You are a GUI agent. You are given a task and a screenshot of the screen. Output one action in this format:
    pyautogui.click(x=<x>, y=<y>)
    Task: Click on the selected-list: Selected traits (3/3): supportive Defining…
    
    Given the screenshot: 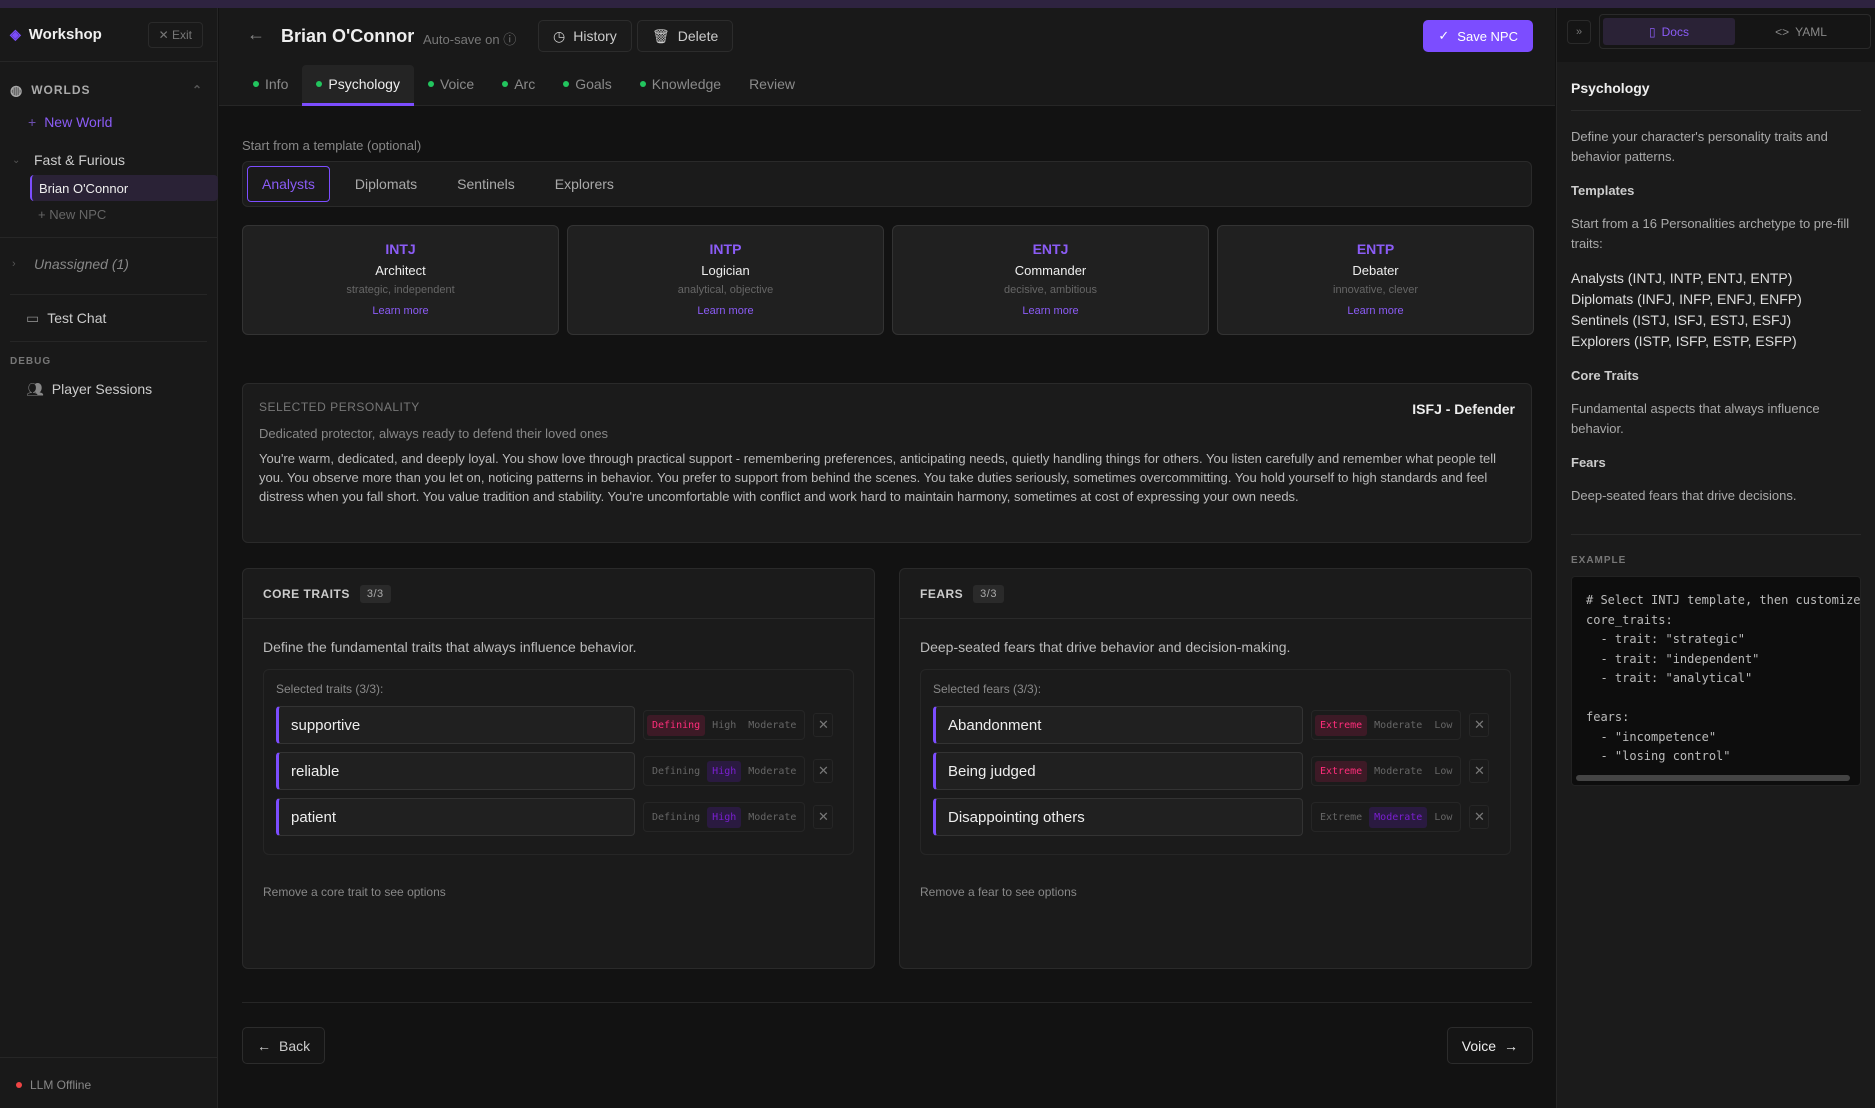 What is the action you would take?
    pyautogui.click(x=558, y=762)
    